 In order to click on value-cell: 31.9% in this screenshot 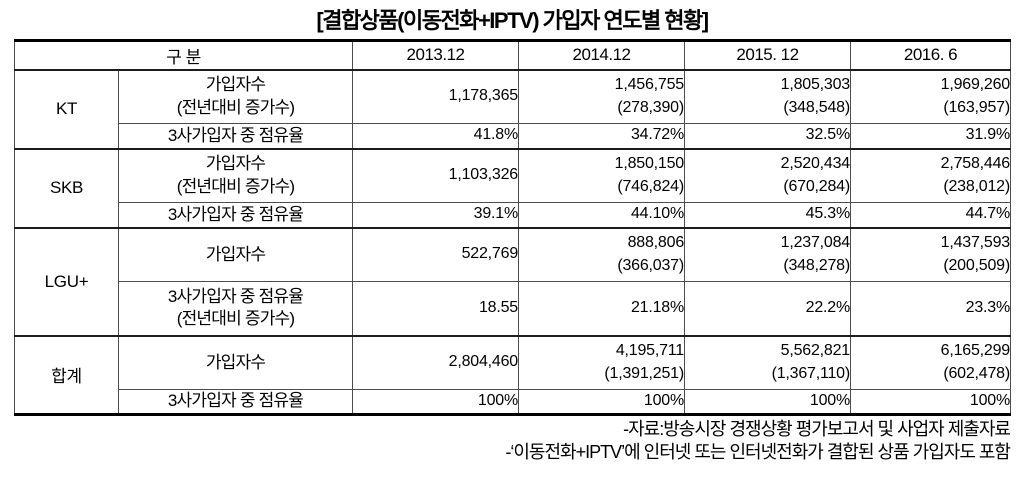, I will do `click(931, 136)`.